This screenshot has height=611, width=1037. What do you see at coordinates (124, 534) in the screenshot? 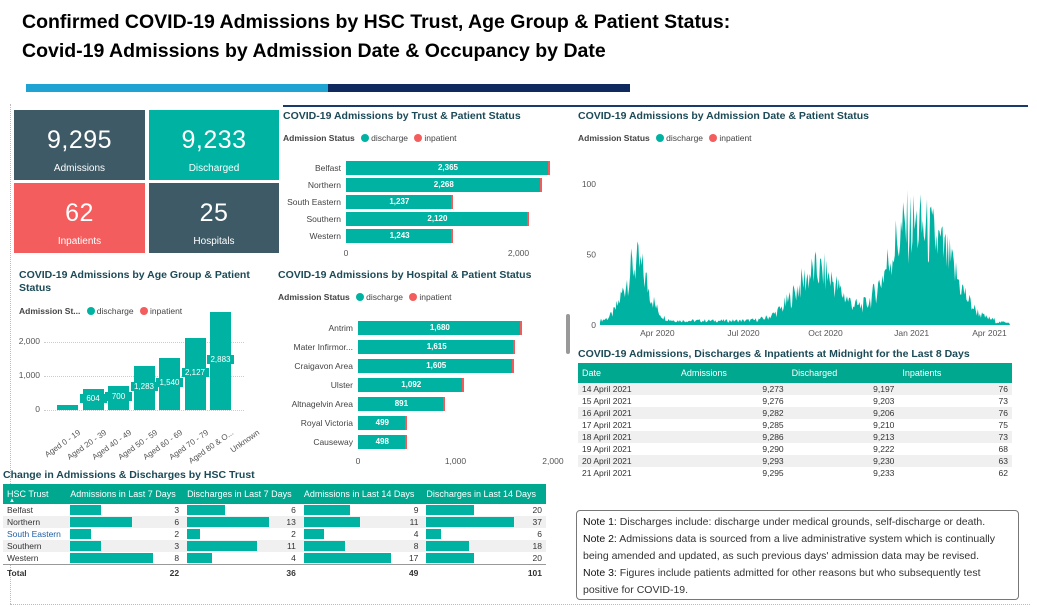
I see `table-cell: 2` at bounding box center [124, 534].